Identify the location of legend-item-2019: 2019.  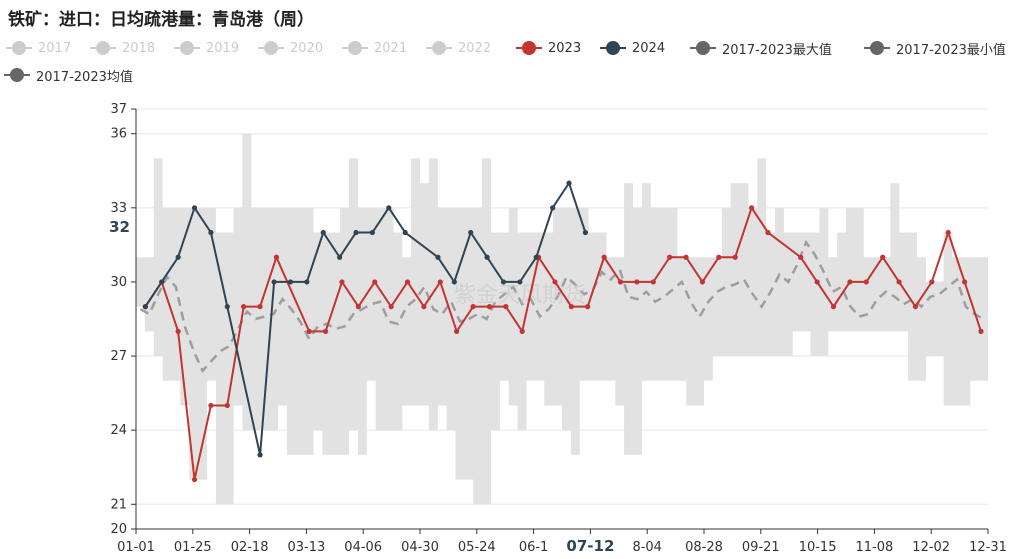
(206, 48).